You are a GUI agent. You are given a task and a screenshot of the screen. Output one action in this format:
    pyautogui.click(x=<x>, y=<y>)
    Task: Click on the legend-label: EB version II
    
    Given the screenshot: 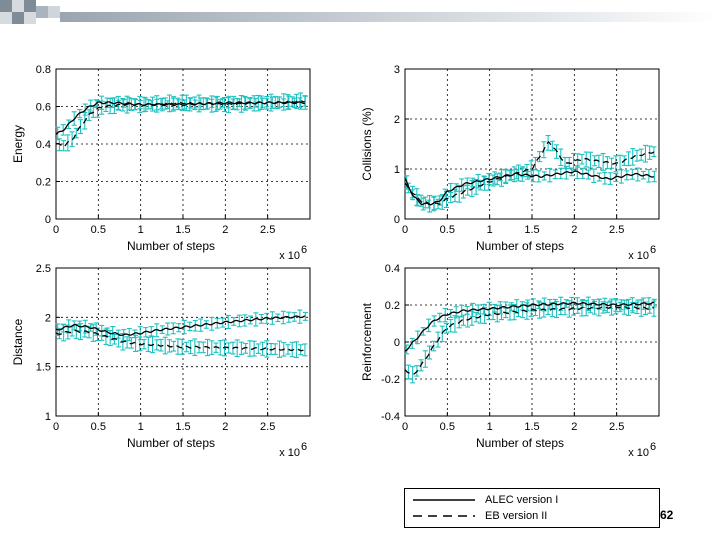 What is the action you would take?
    pyautogui.click(x=516, y=516)
    